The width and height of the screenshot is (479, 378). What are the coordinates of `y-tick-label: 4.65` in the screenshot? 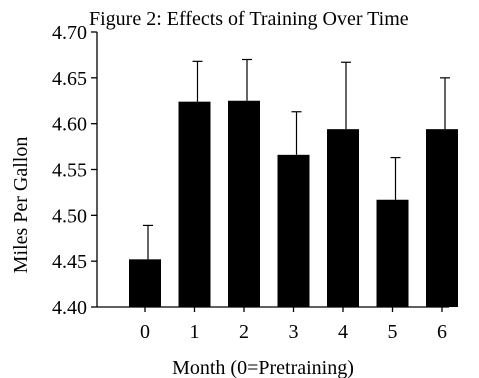 It's located at (69, 79).